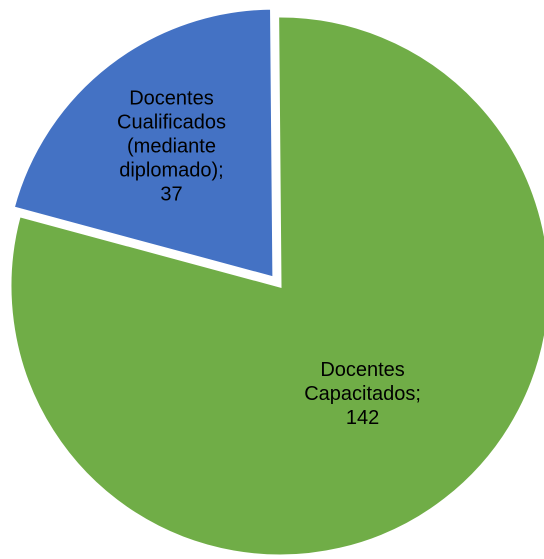 The width and height of the screenshot is (544, 559). What do you see at coordinates (171, 195) in the screenshot?
I see `slice-label-line: 37` at bounding box center [171, 195].